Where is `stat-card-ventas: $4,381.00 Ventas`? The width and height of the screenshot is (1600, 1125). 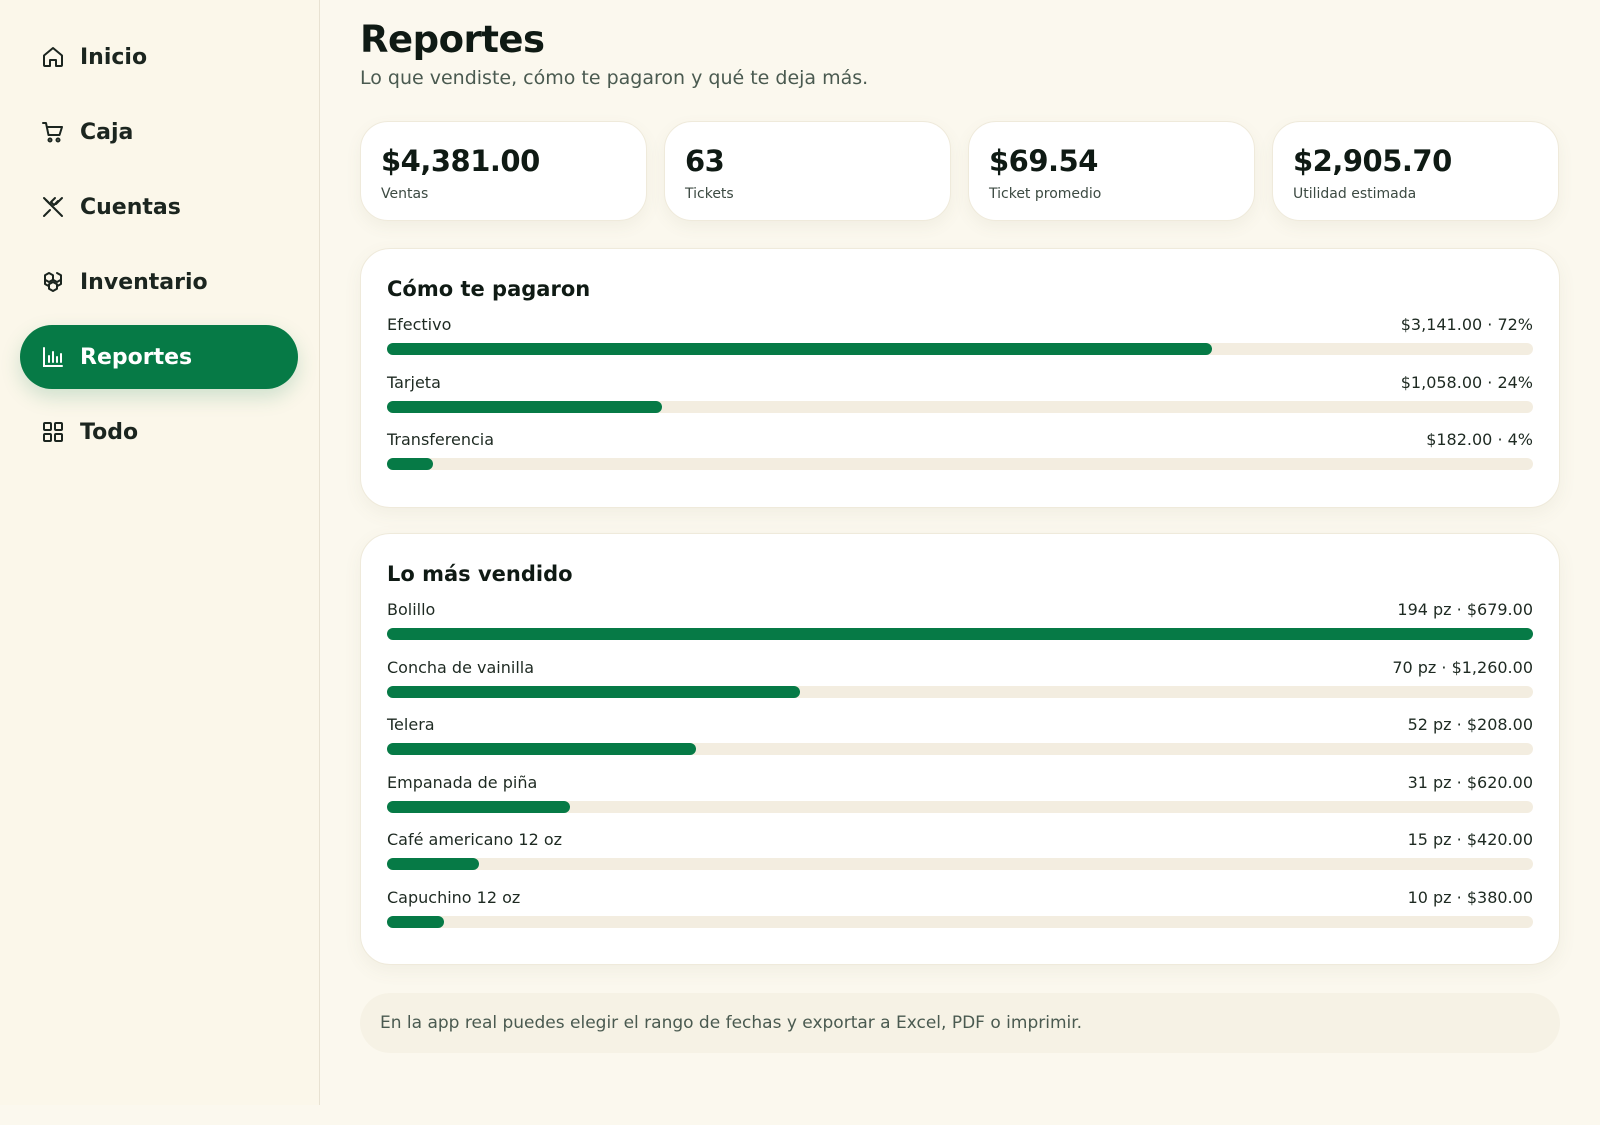 stat-card-ventas: $4,381.00 Ventas is located at coordinates (503, 171).